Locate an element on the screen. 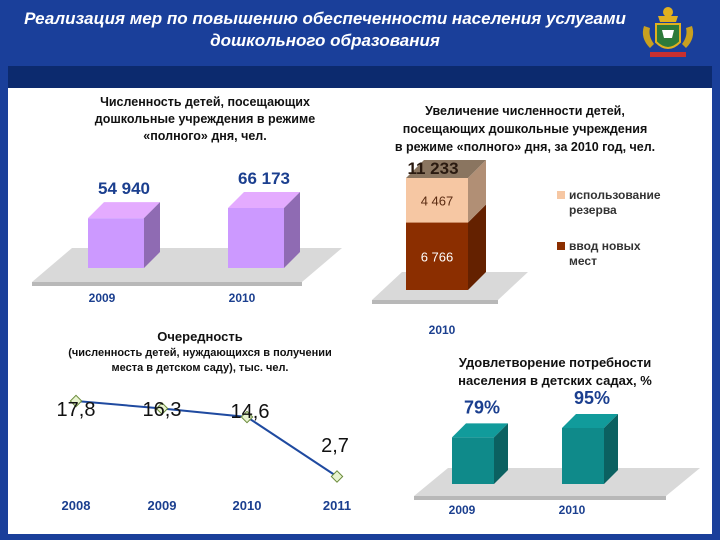  increase-legend-label: использование is located at coordinates (615, 195).